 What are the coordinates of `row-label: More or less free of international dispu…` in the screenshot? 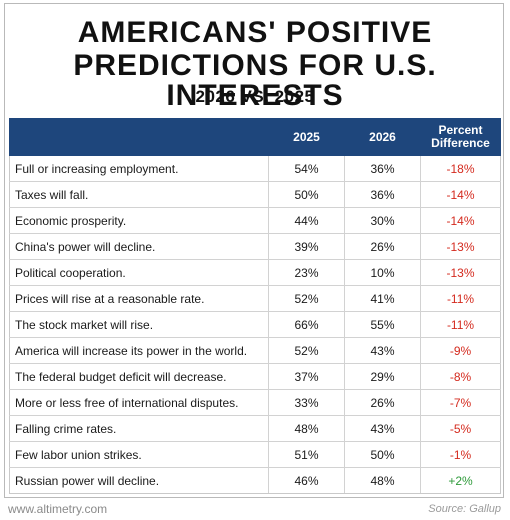 It's located at (139, 402).